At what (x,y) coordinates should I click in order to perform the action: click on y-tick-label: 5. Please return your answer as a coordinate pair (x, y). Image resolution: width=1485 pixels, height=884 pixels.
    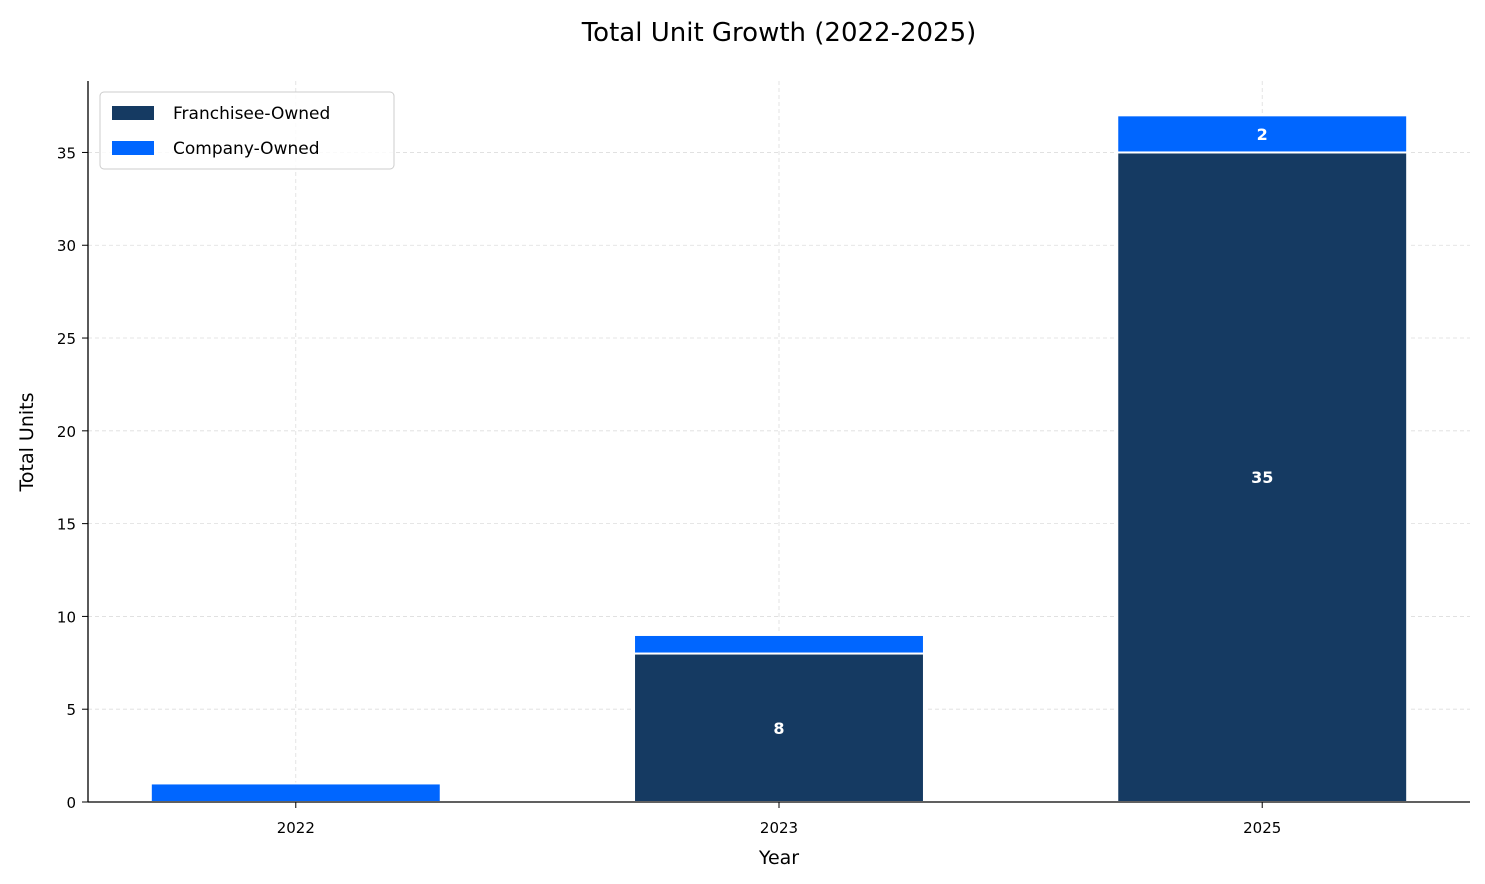
    Looking at the image, I should click on (71, 710).